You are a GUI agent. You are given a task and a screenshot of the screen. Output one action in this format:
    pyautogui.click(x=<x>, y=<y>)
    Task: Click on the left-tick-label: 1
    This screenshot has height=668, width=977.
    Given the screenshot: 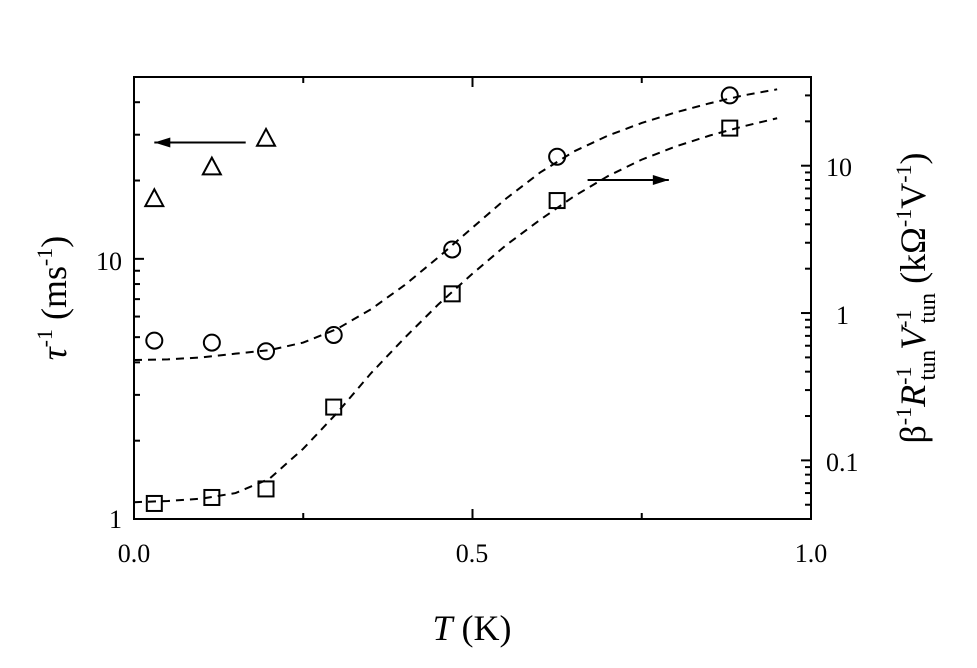 What is the action you would take?
    pyautogui.click(x=115, y=519)
    